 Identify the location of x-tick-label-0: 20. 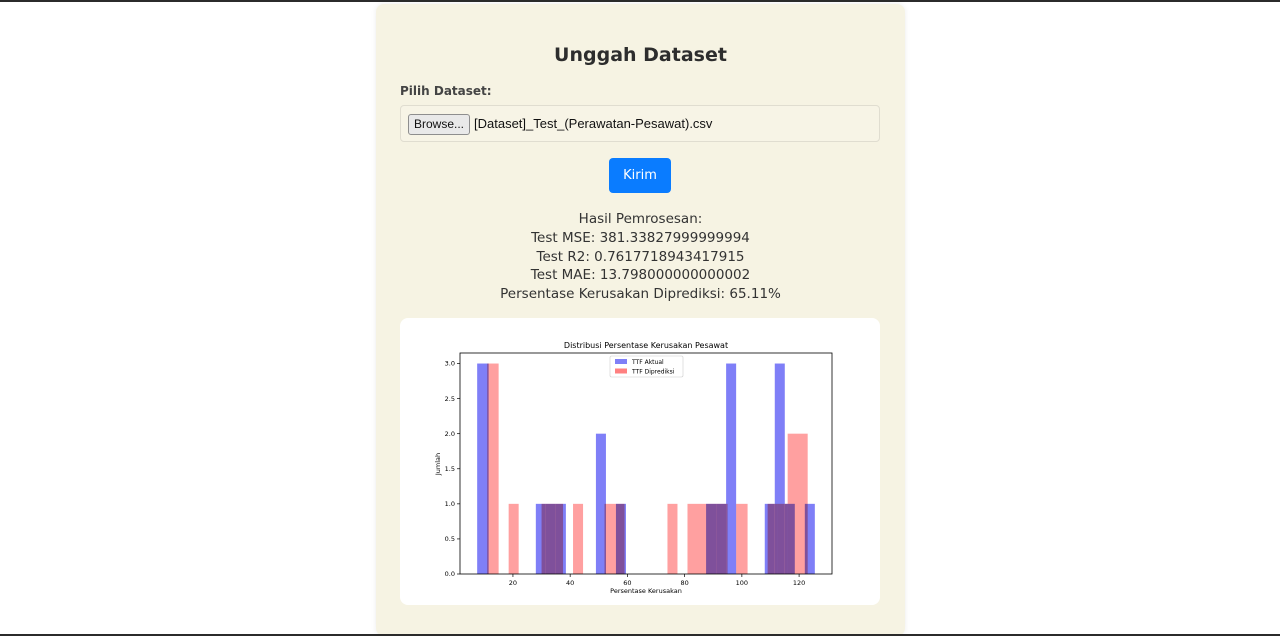
(513, 583).